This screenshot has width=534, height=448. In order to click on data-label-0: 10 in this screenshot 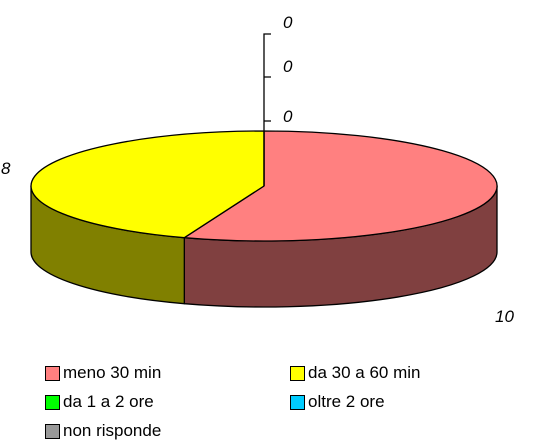, I will do `click(504, 316)`.